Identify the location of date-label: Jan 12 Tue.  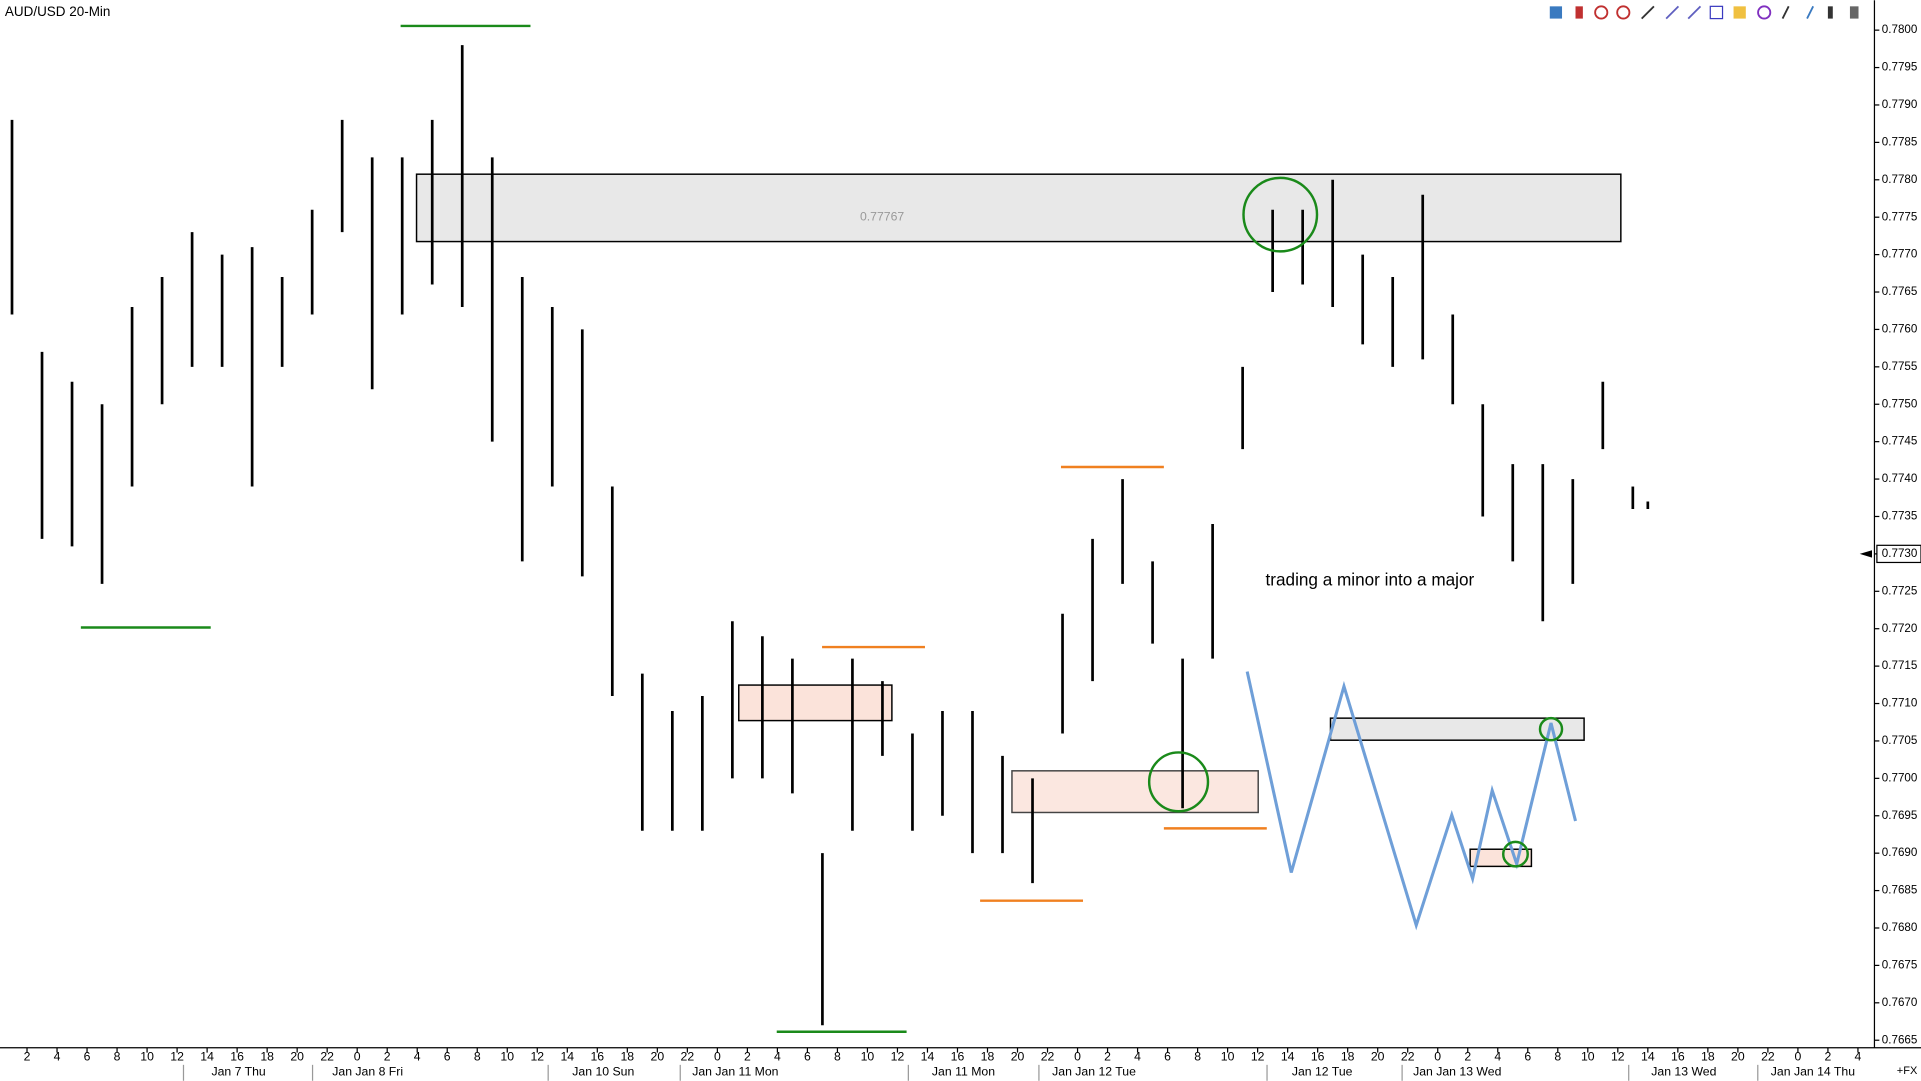
(1322, 1071).